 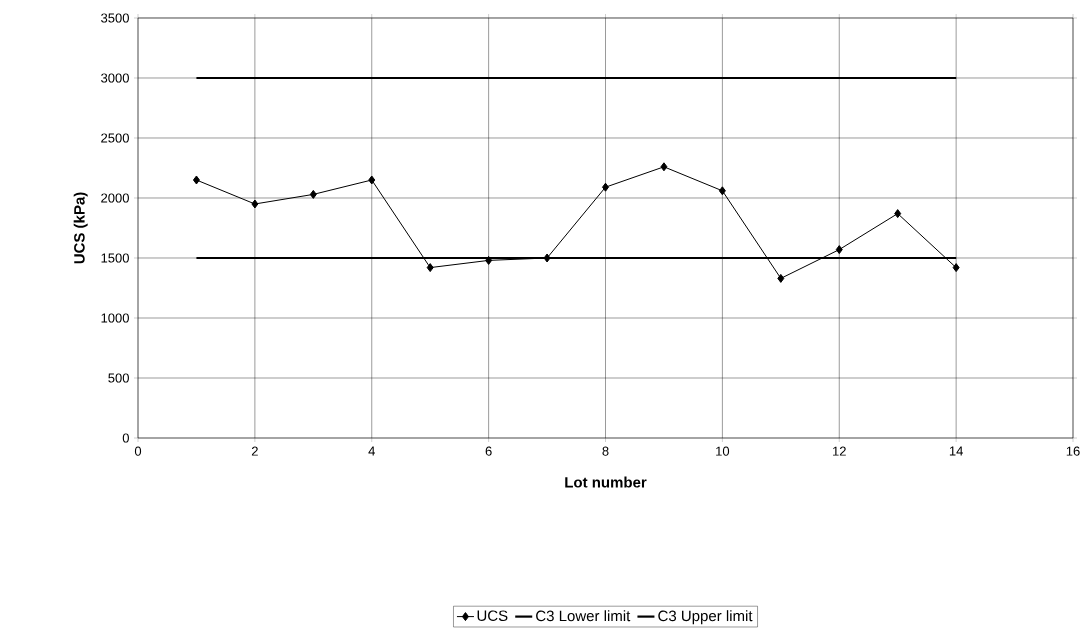 I want to click on y-tick-label: 3500, so click(x=115, y=18).